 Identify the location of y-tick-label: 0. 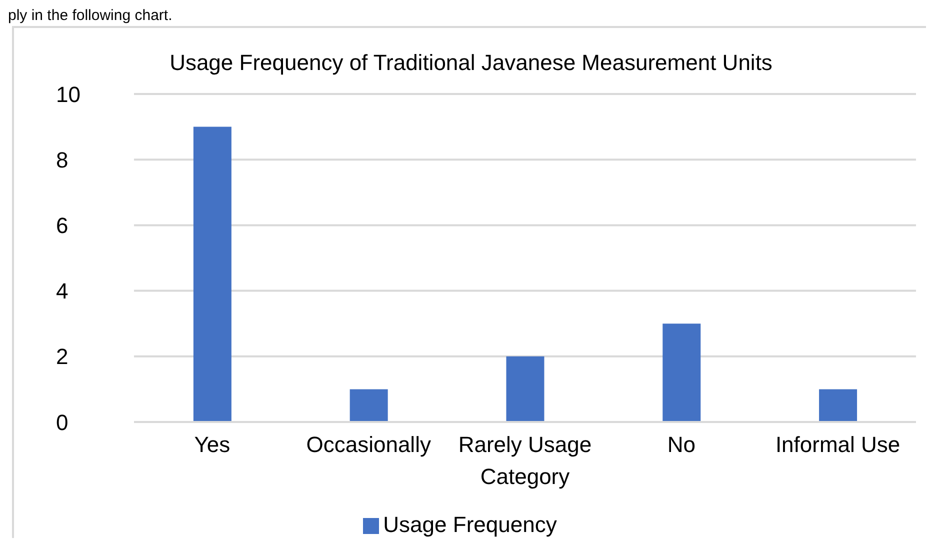
(62, 422).